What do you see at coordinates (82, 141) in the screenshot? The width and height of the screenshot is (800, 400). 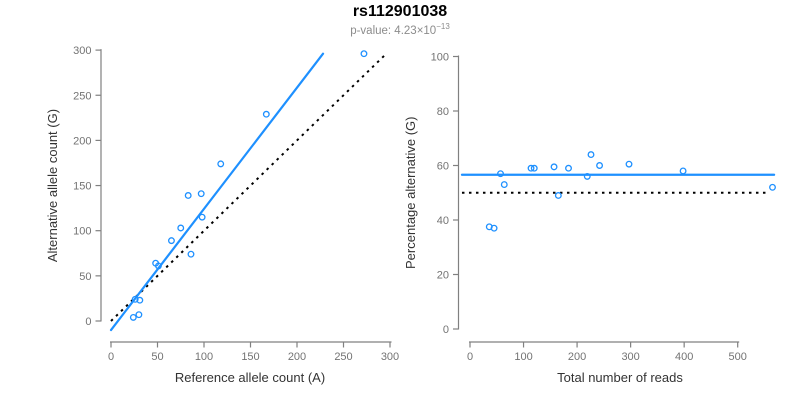 I see `y-tick-label: 200` at bounding box center [82, 141].